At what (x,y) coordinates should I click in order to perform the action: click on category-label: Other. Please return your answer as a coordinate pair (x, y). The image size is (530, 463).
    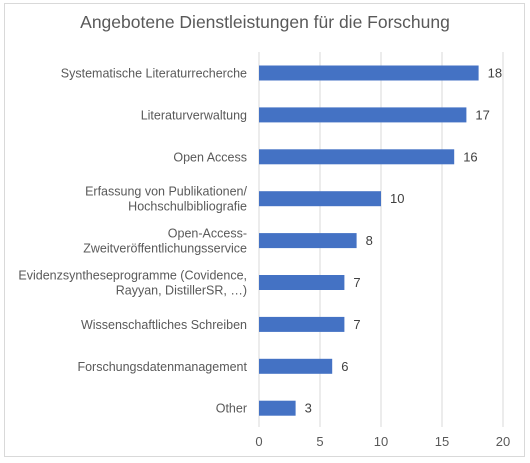
    Looking at the image, I should click on (231, 409).